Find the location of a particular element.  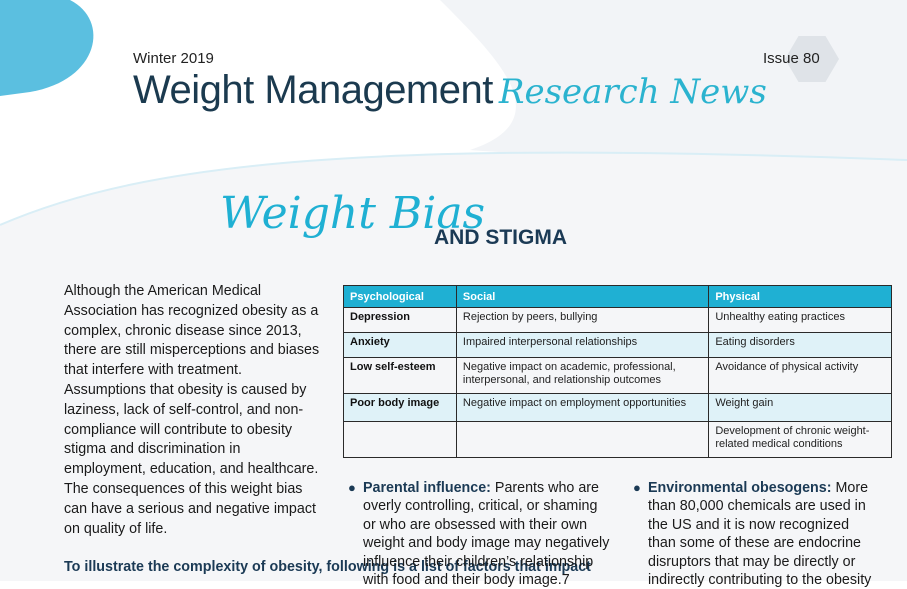

table-cell: Impaired interpersonal relationships is located at coordinates (582, 345).